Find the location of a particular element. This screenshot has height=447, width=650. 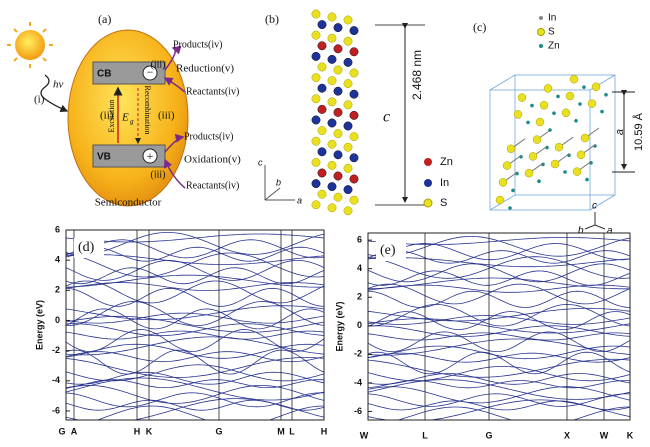

y-tick-label: -6 is located at coordinates (56, 410).